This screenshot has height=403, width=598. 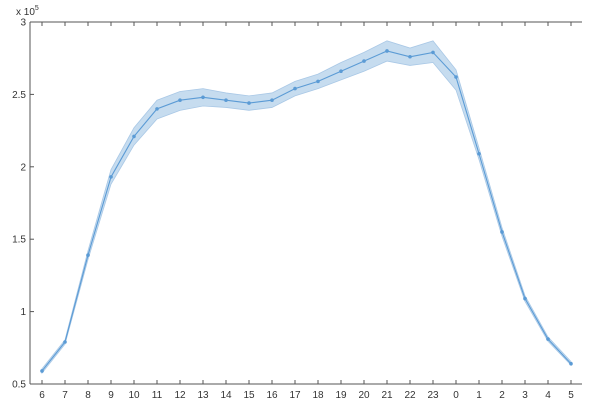 What do you see at coordinates (295, 395) in the screenshot?
I see `x-tick-label: 17` at bounding box center [295, 395].